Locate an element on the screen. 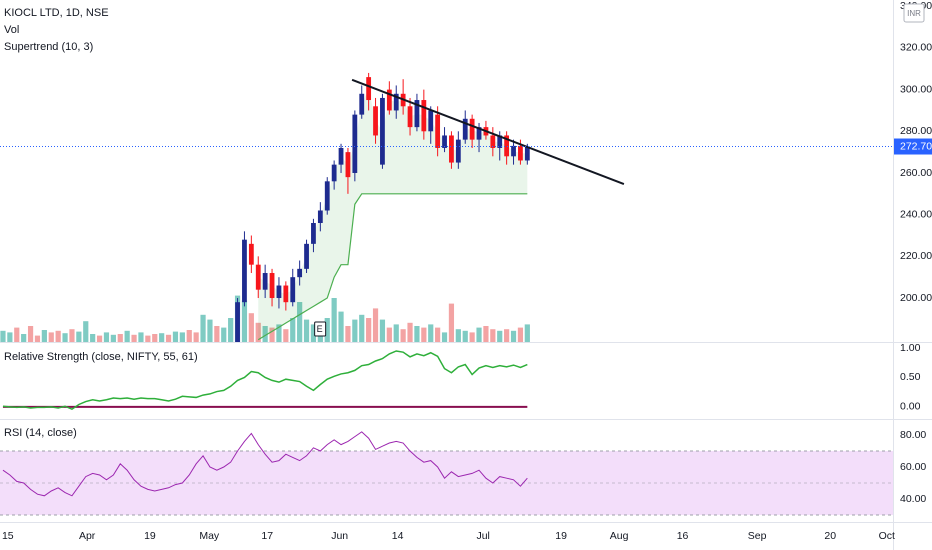  supertrend-line is located at coordinates (392, 267).